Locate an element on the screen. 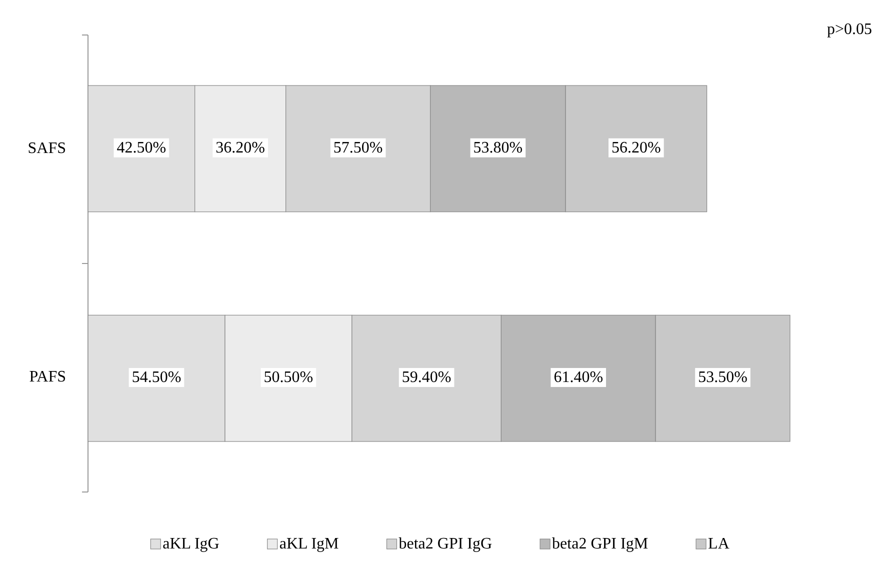 This screenshot has height=579, width=880. y-tick-label: SAFS is located at coordinates (47, 148).